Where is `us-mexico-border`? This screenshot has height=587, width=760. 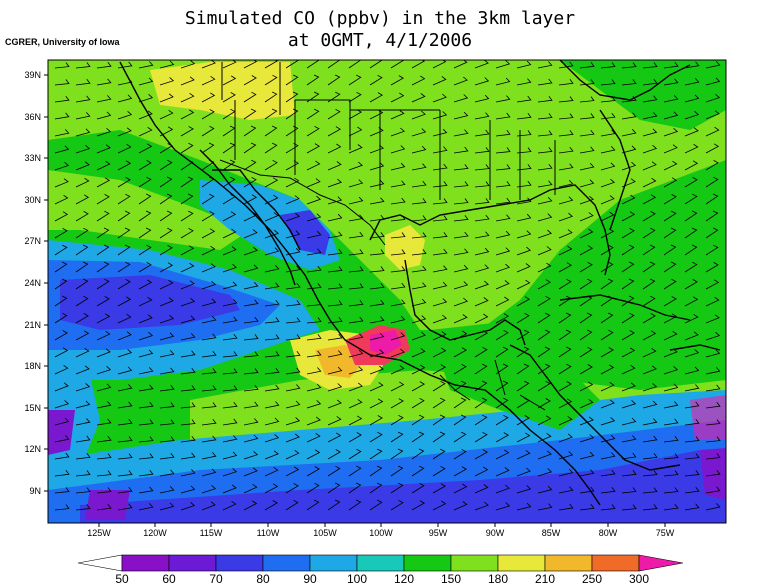 us-mexico-border is located at coordinates (302, 202).